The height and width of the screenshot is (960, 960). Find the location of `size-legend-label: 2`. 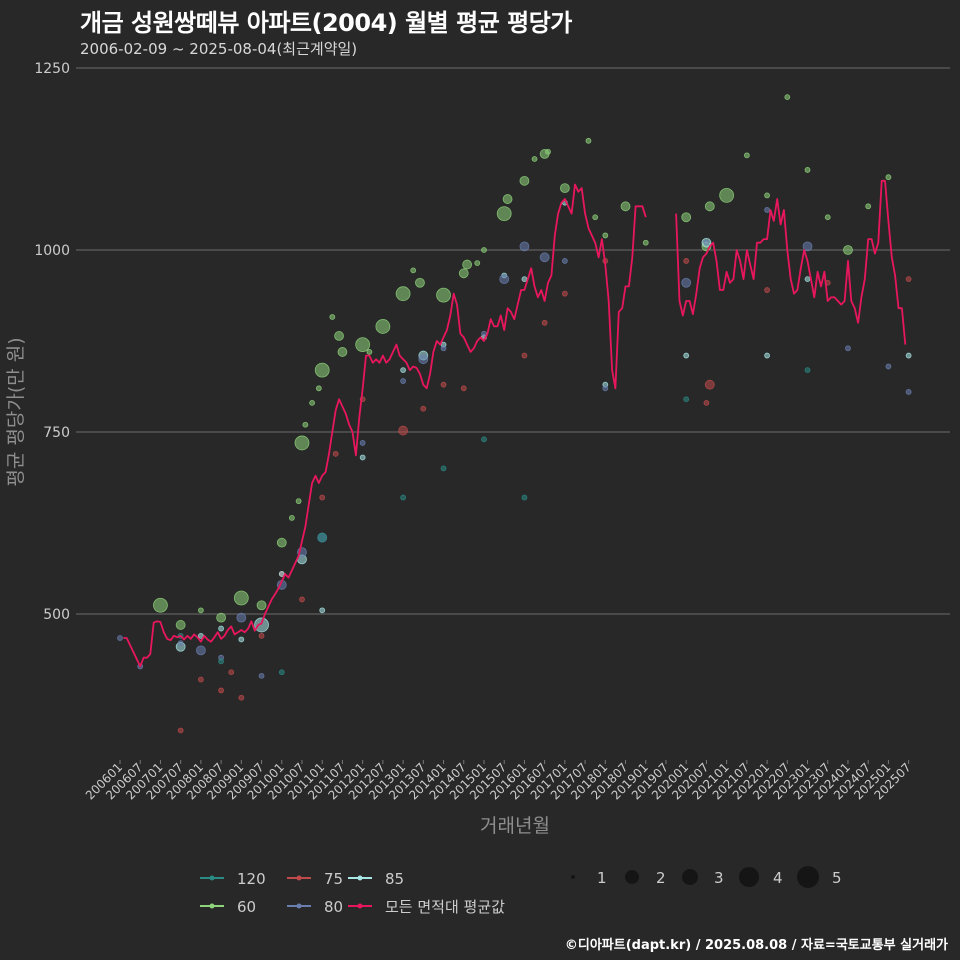

size-legend-label: 2 is located at coordinates (661, 878).